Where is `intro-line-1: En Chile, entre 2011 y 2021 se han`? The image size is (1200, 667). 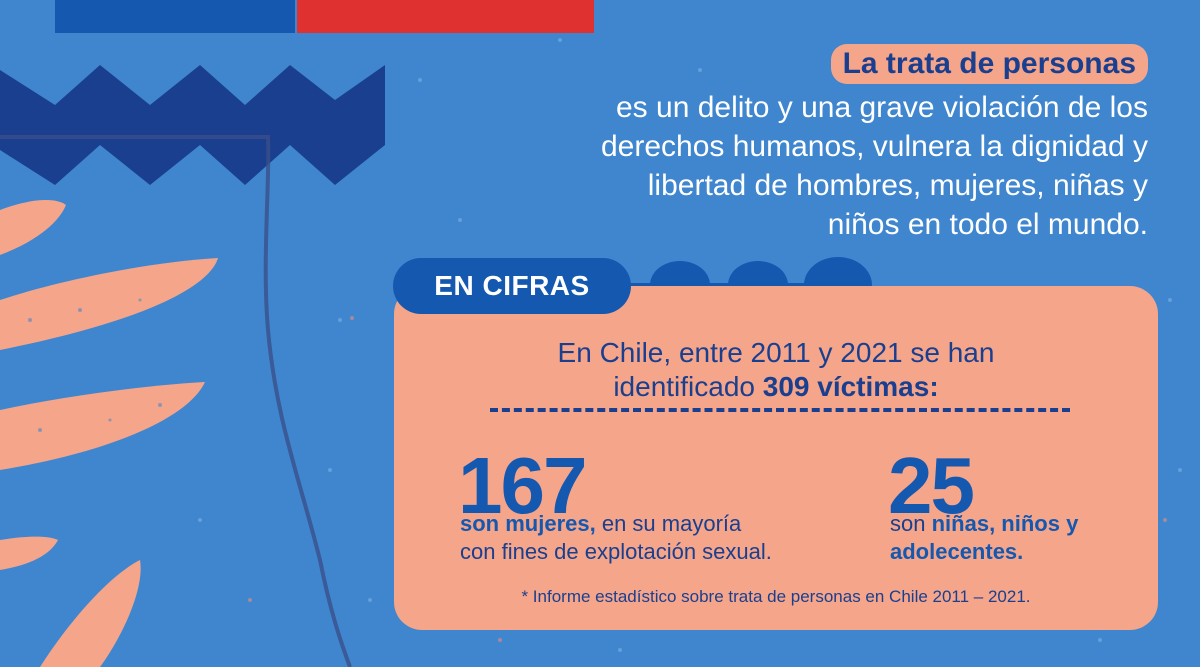 intro-line-1: En Chile, entre 2011 y 2021 se han is located at coordinates (776, 352).